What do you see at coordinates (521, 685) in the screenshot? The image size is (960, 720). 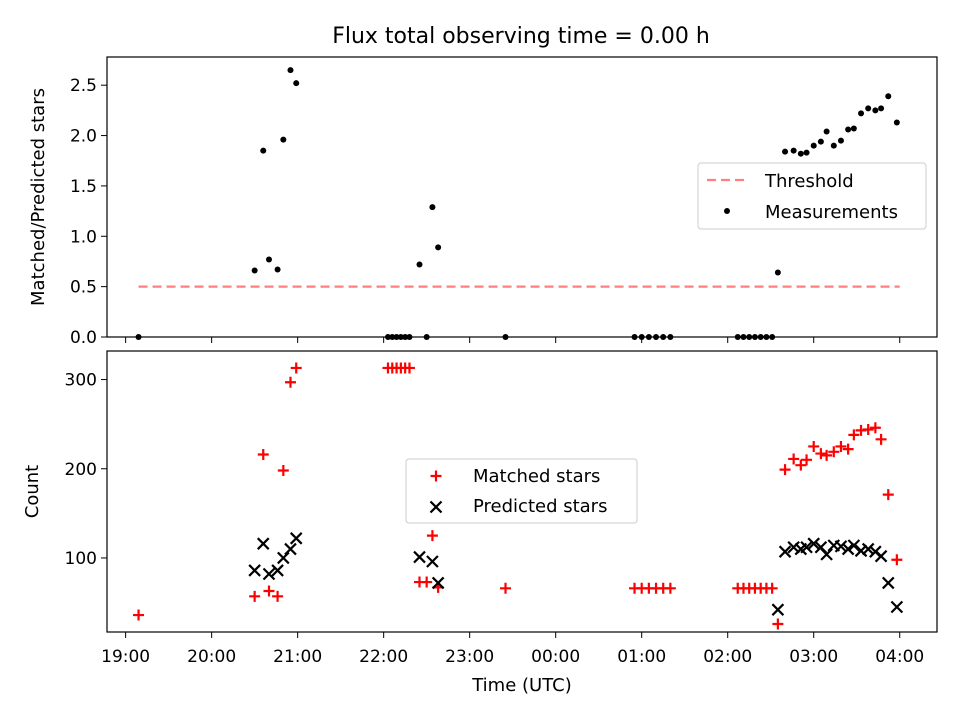 I see `x-axis-label: Time (UTC)` at bounding box center [521, 685].